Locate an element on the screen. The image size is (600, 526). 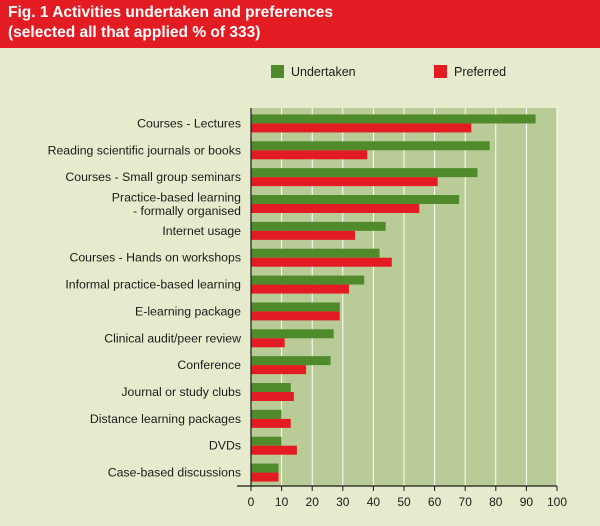
category-label-7: E-learning package is located at coordinates (188, 311).